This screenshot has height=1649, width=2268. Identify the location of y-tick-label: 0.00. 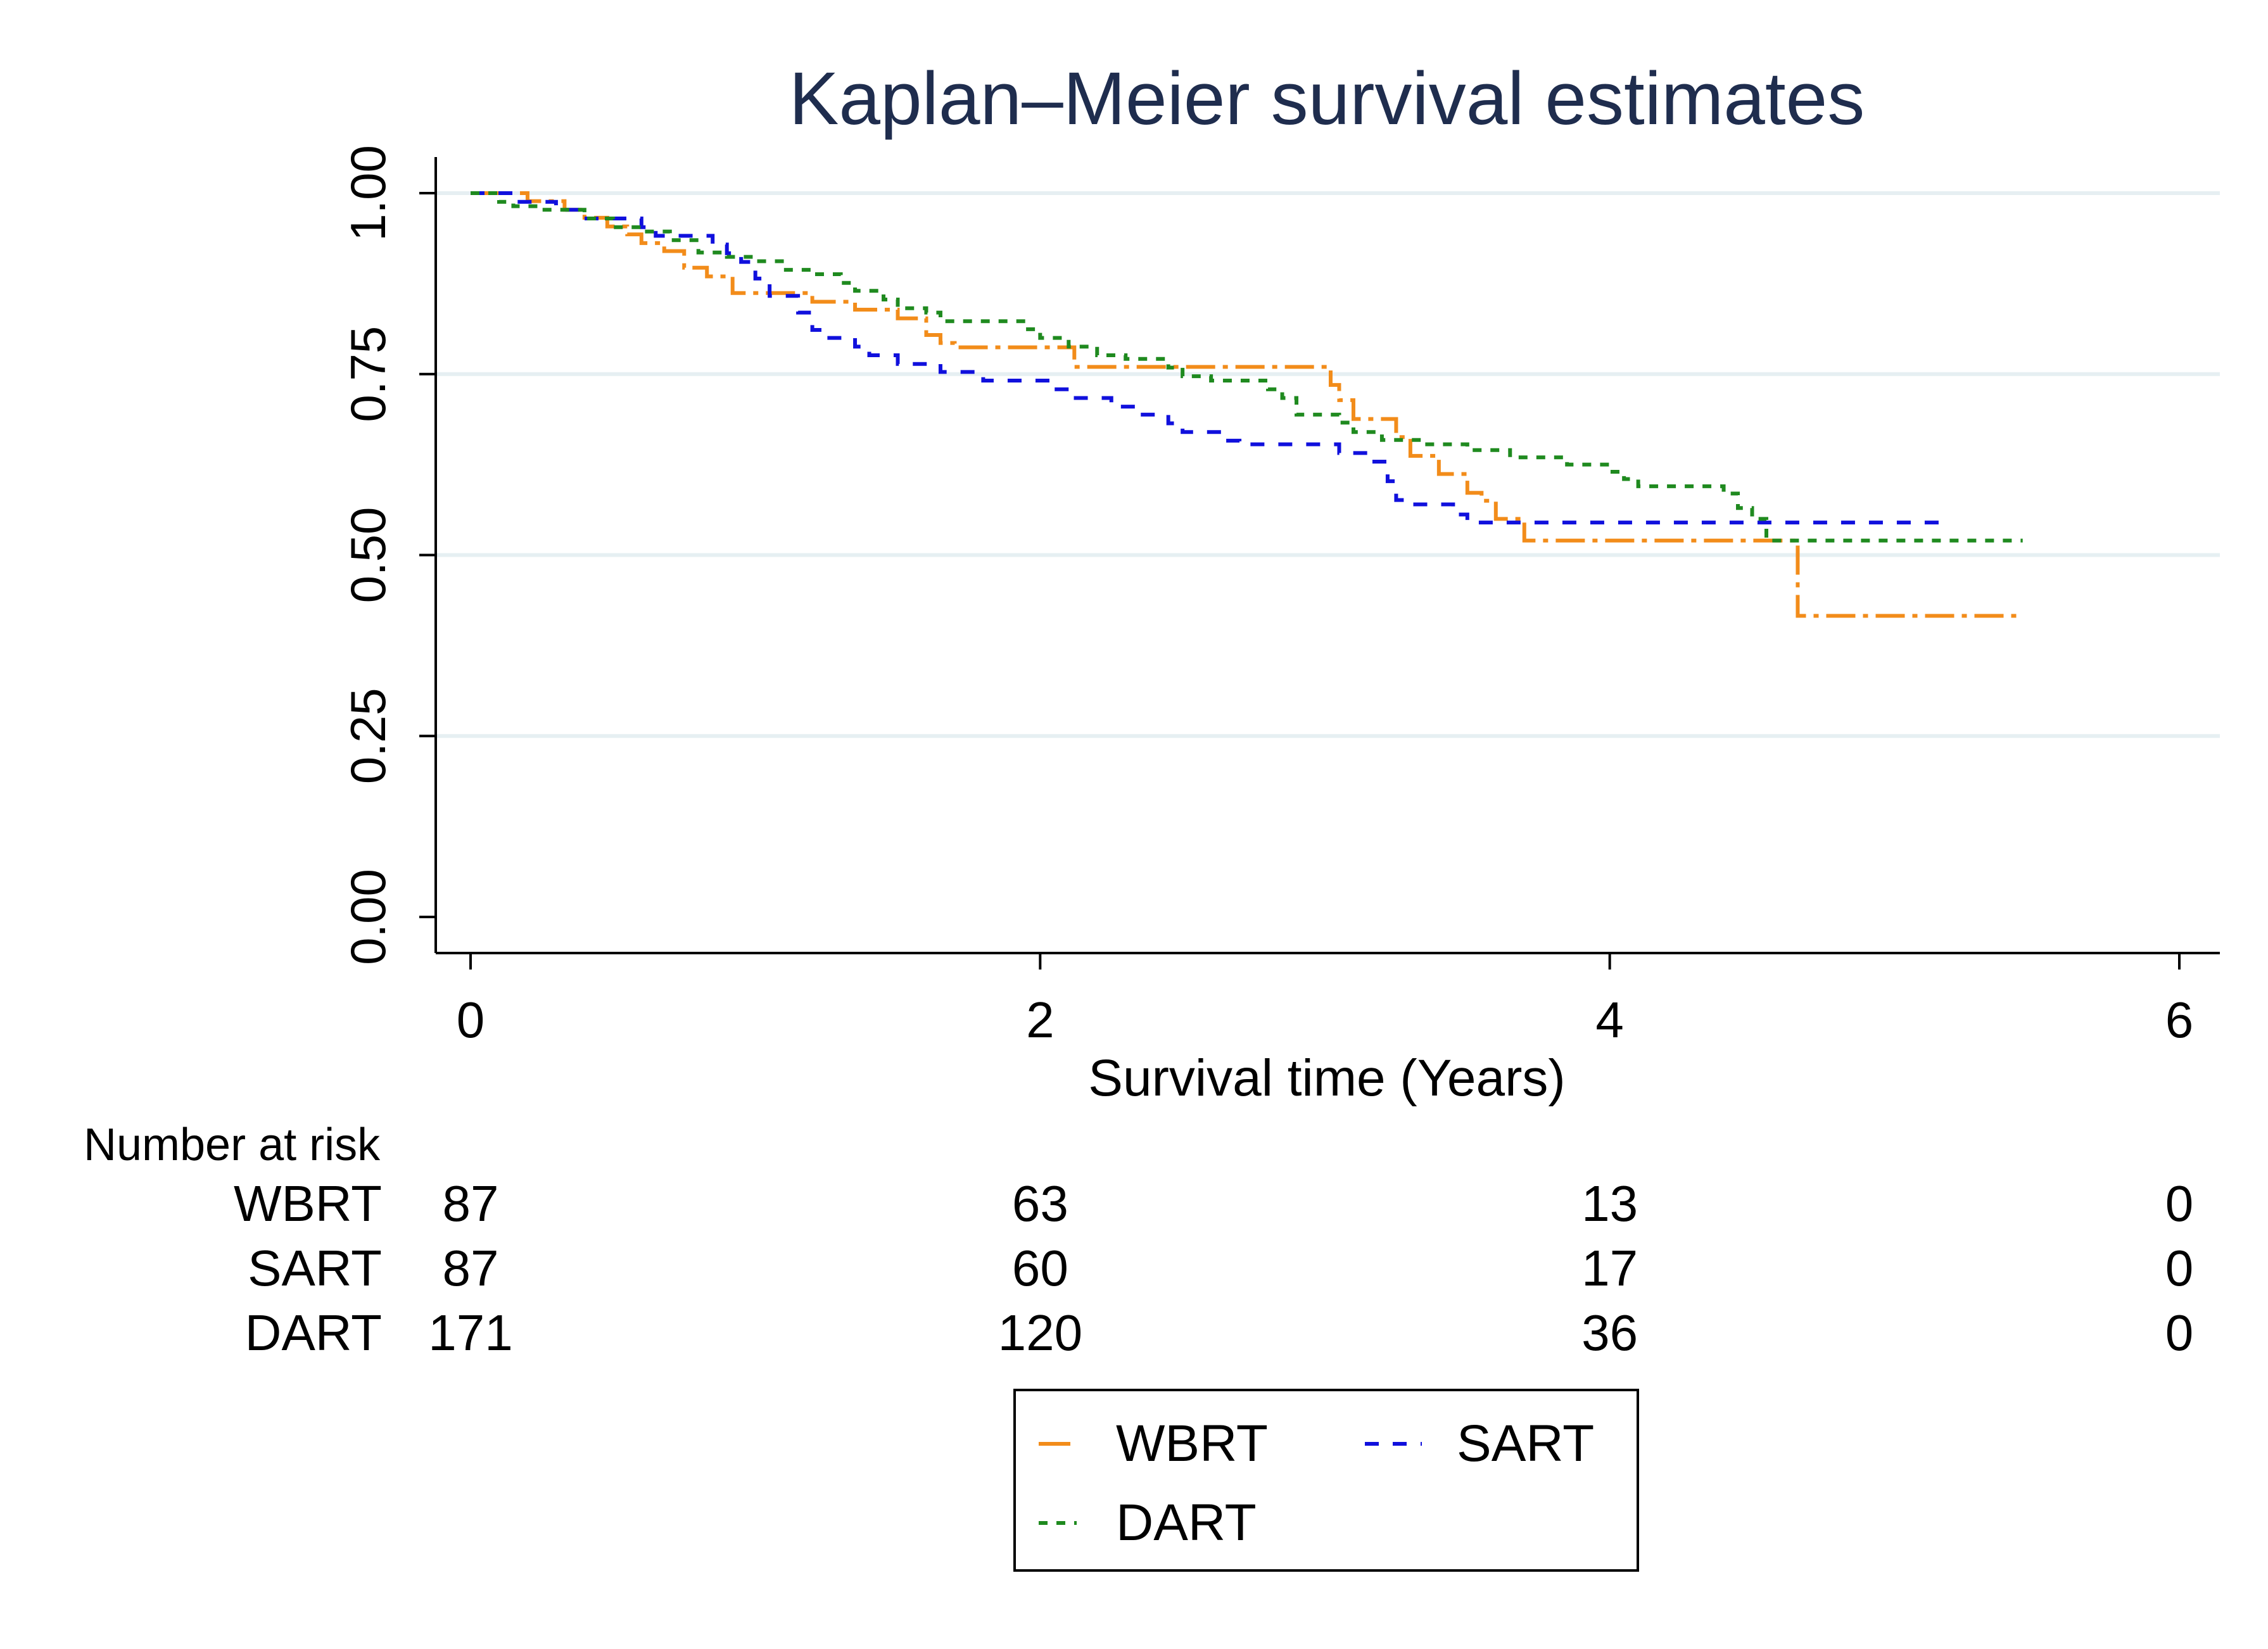
(368, 917).